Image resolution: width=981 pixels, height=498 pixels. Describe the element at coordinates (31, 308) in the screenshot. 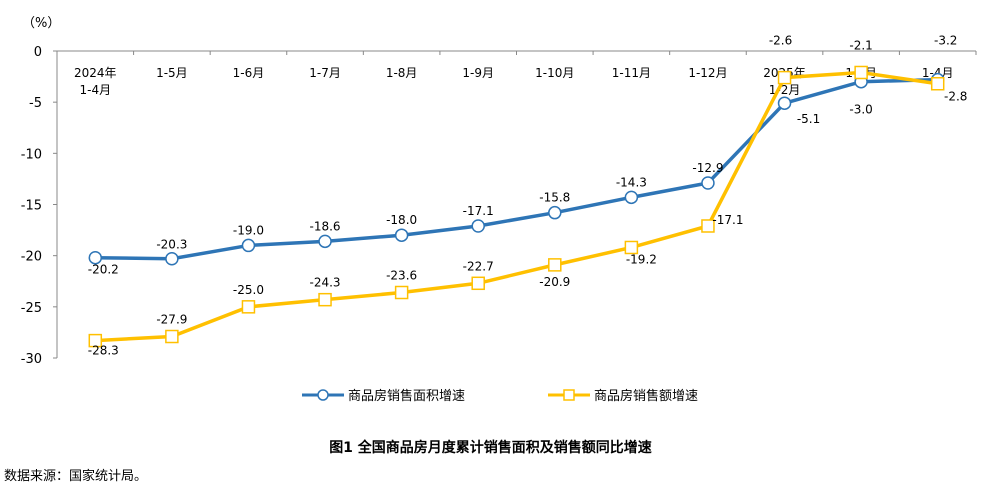

I see `y-tick-label: -25` at that location.